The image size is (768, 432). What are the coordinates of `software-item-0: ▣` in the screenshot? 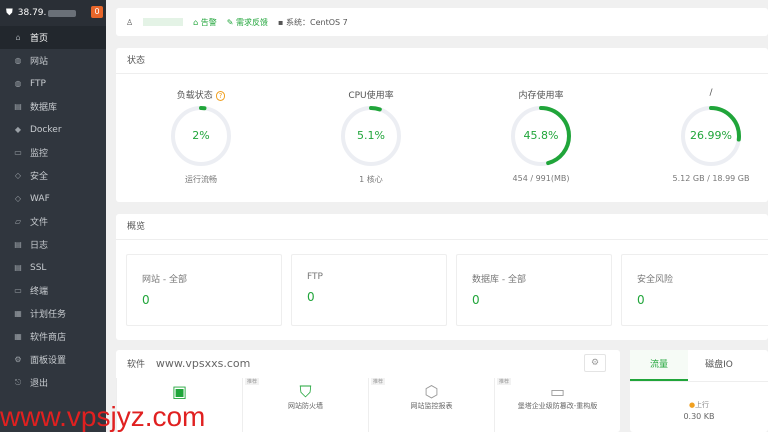 It's located at (179, 405).